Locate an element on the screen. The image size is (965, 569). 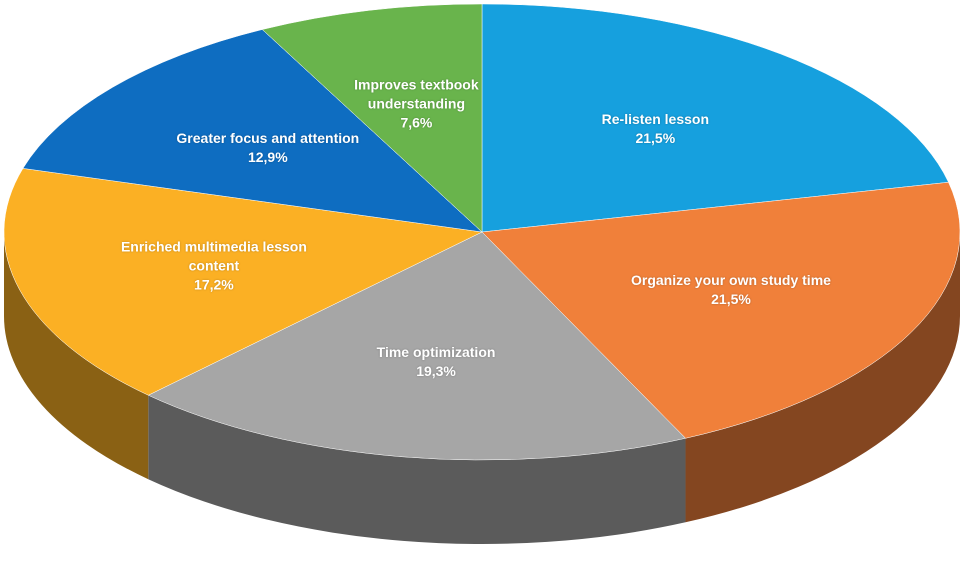
slice-label: Improves textbook understanding 7,6% is located at coordinates (416, 103).